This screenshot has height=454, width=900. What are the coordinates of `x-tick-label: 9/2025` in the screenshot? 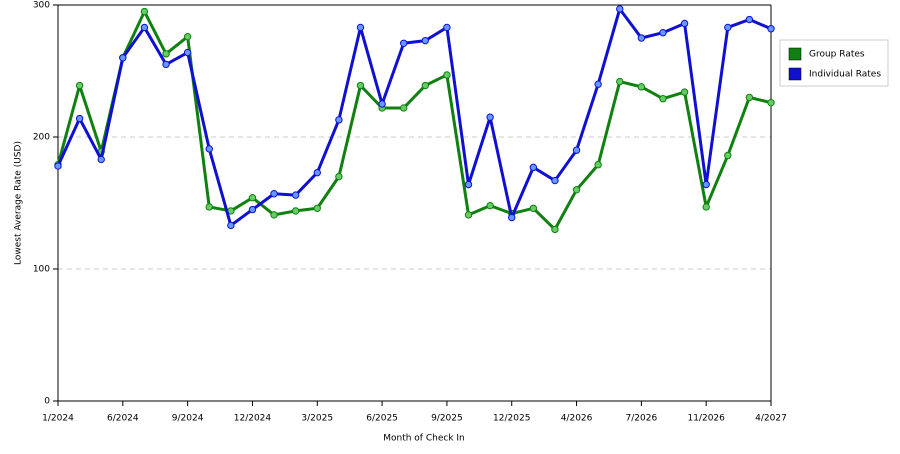 It's located at (447, 419).